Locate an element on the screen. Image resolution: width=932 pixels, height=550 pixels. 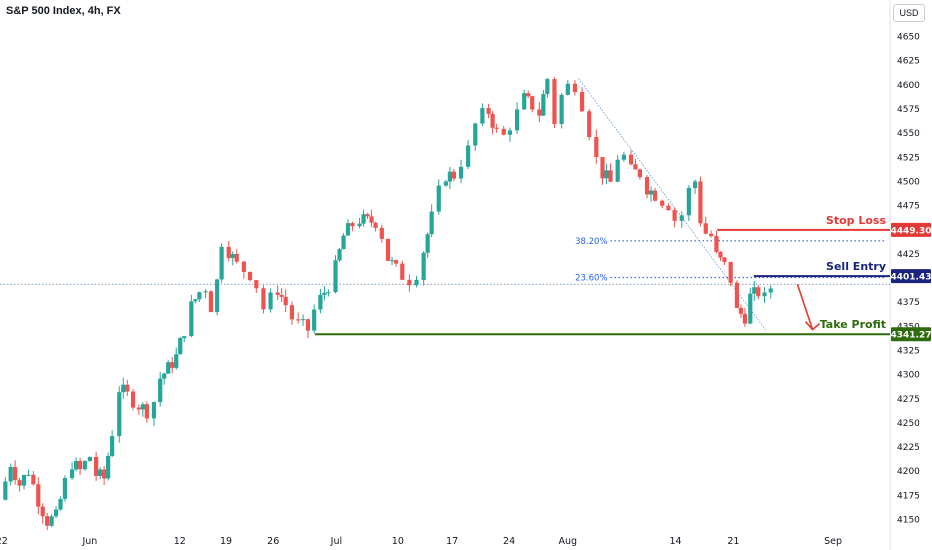
y-tick-label: 4250 is located at coordinates (908, 424).